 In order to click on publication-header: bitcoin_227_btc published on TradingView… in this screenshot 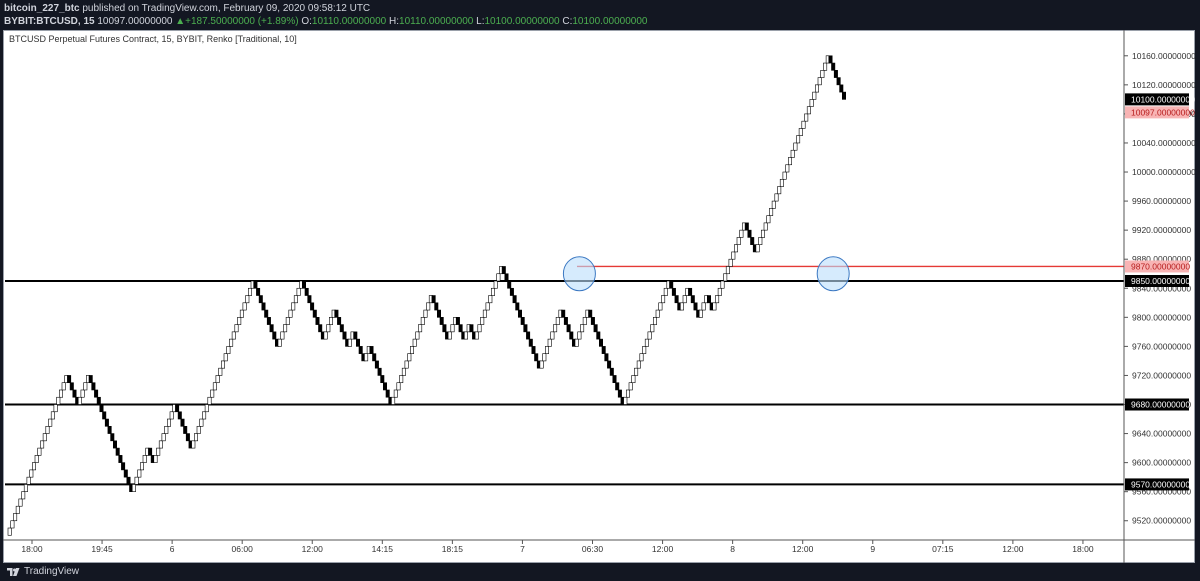, I will do `click(600, 15)`.